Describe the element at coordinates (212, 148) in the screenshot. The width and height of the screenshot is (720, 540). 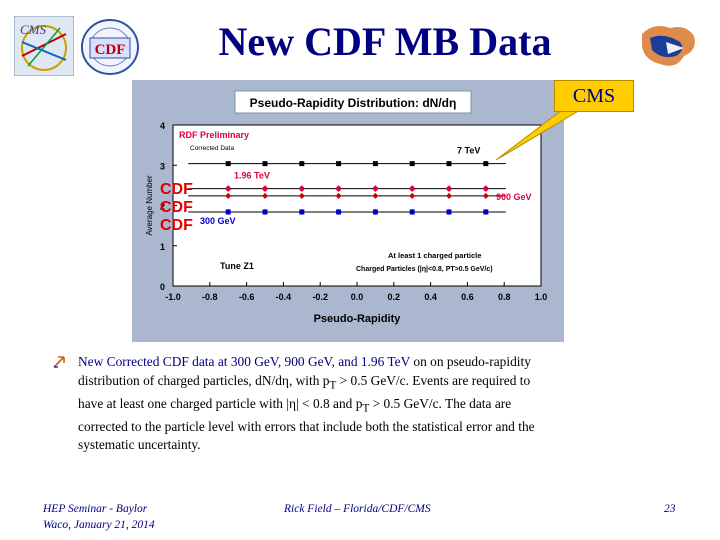
I see `annotation-corrected: Corrected Data` at that location.